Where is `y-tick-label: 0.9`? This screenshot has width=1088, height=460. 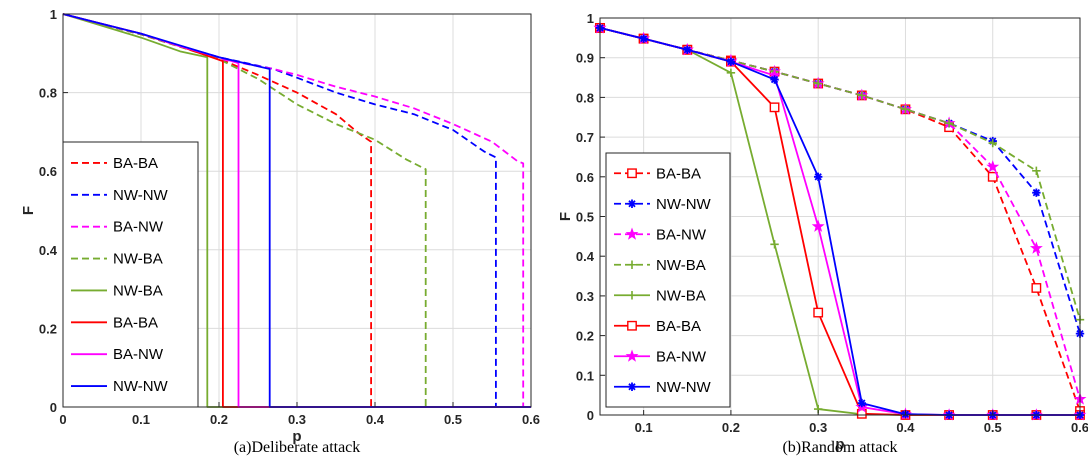
y-tick-label: 0.9 is located at coordinates (585, 58).